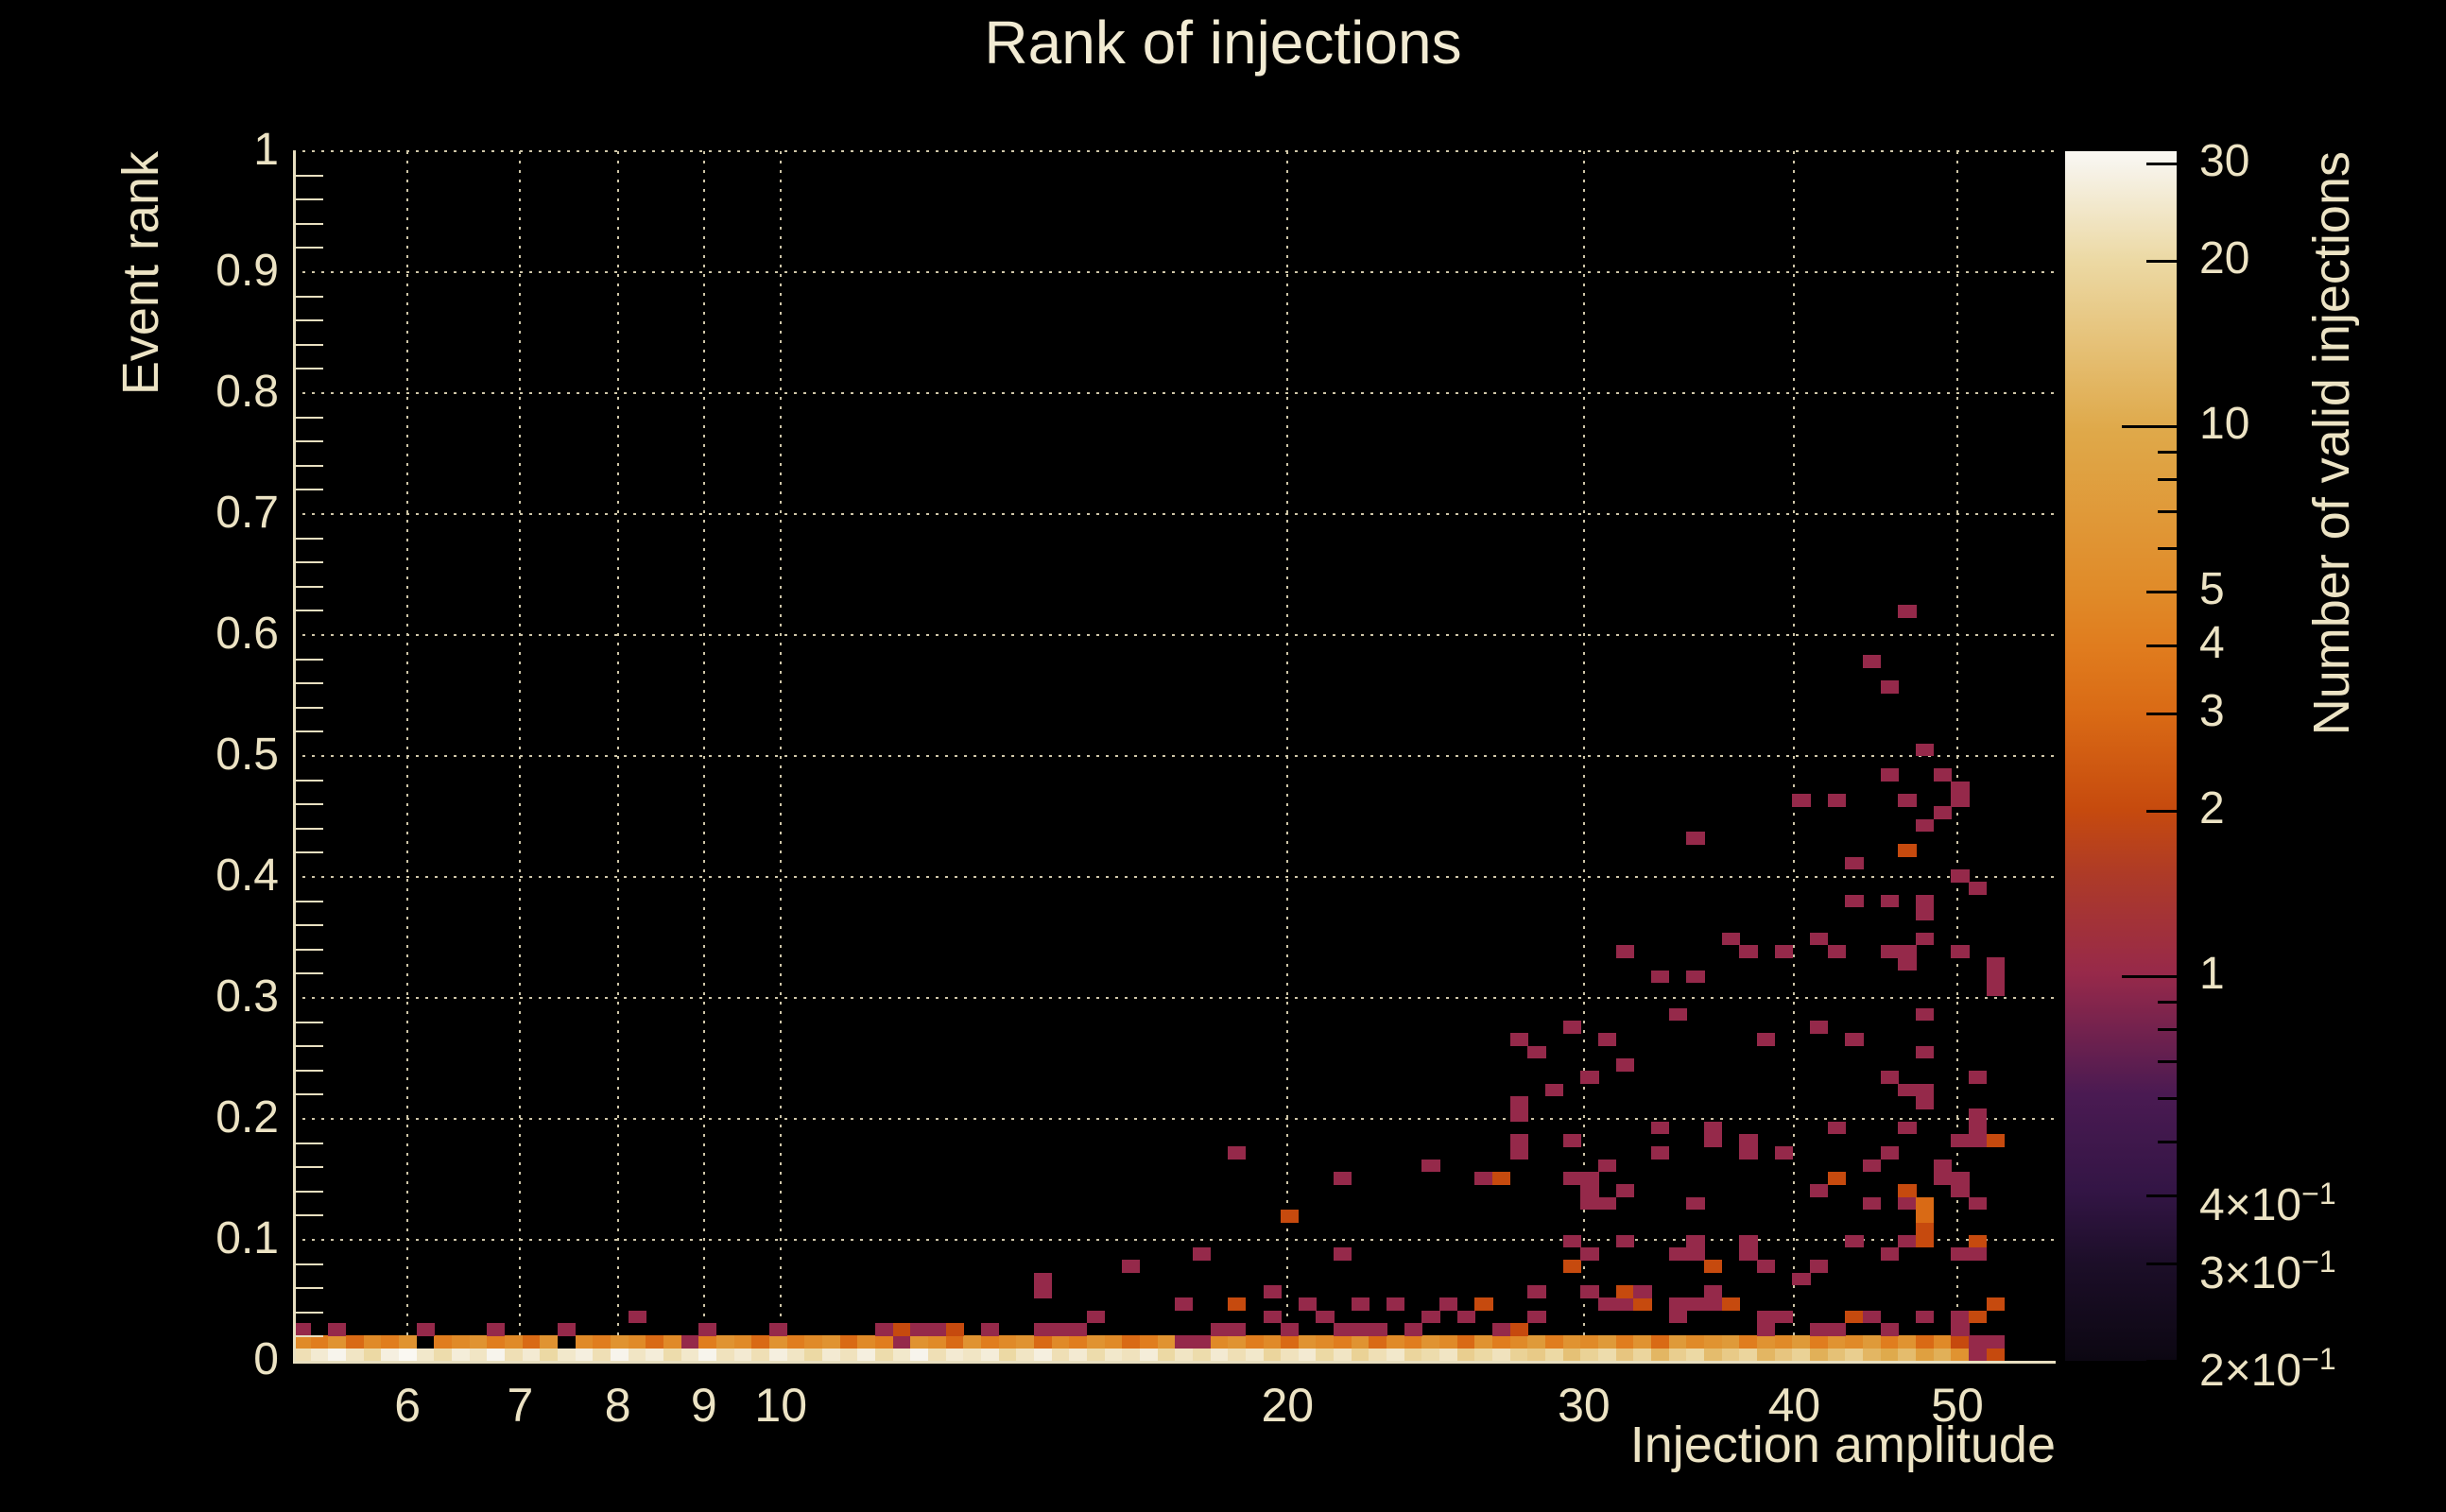 The image size is (2446, 1512). I want to click on x-tick-label: 6, so click(408, 1405).